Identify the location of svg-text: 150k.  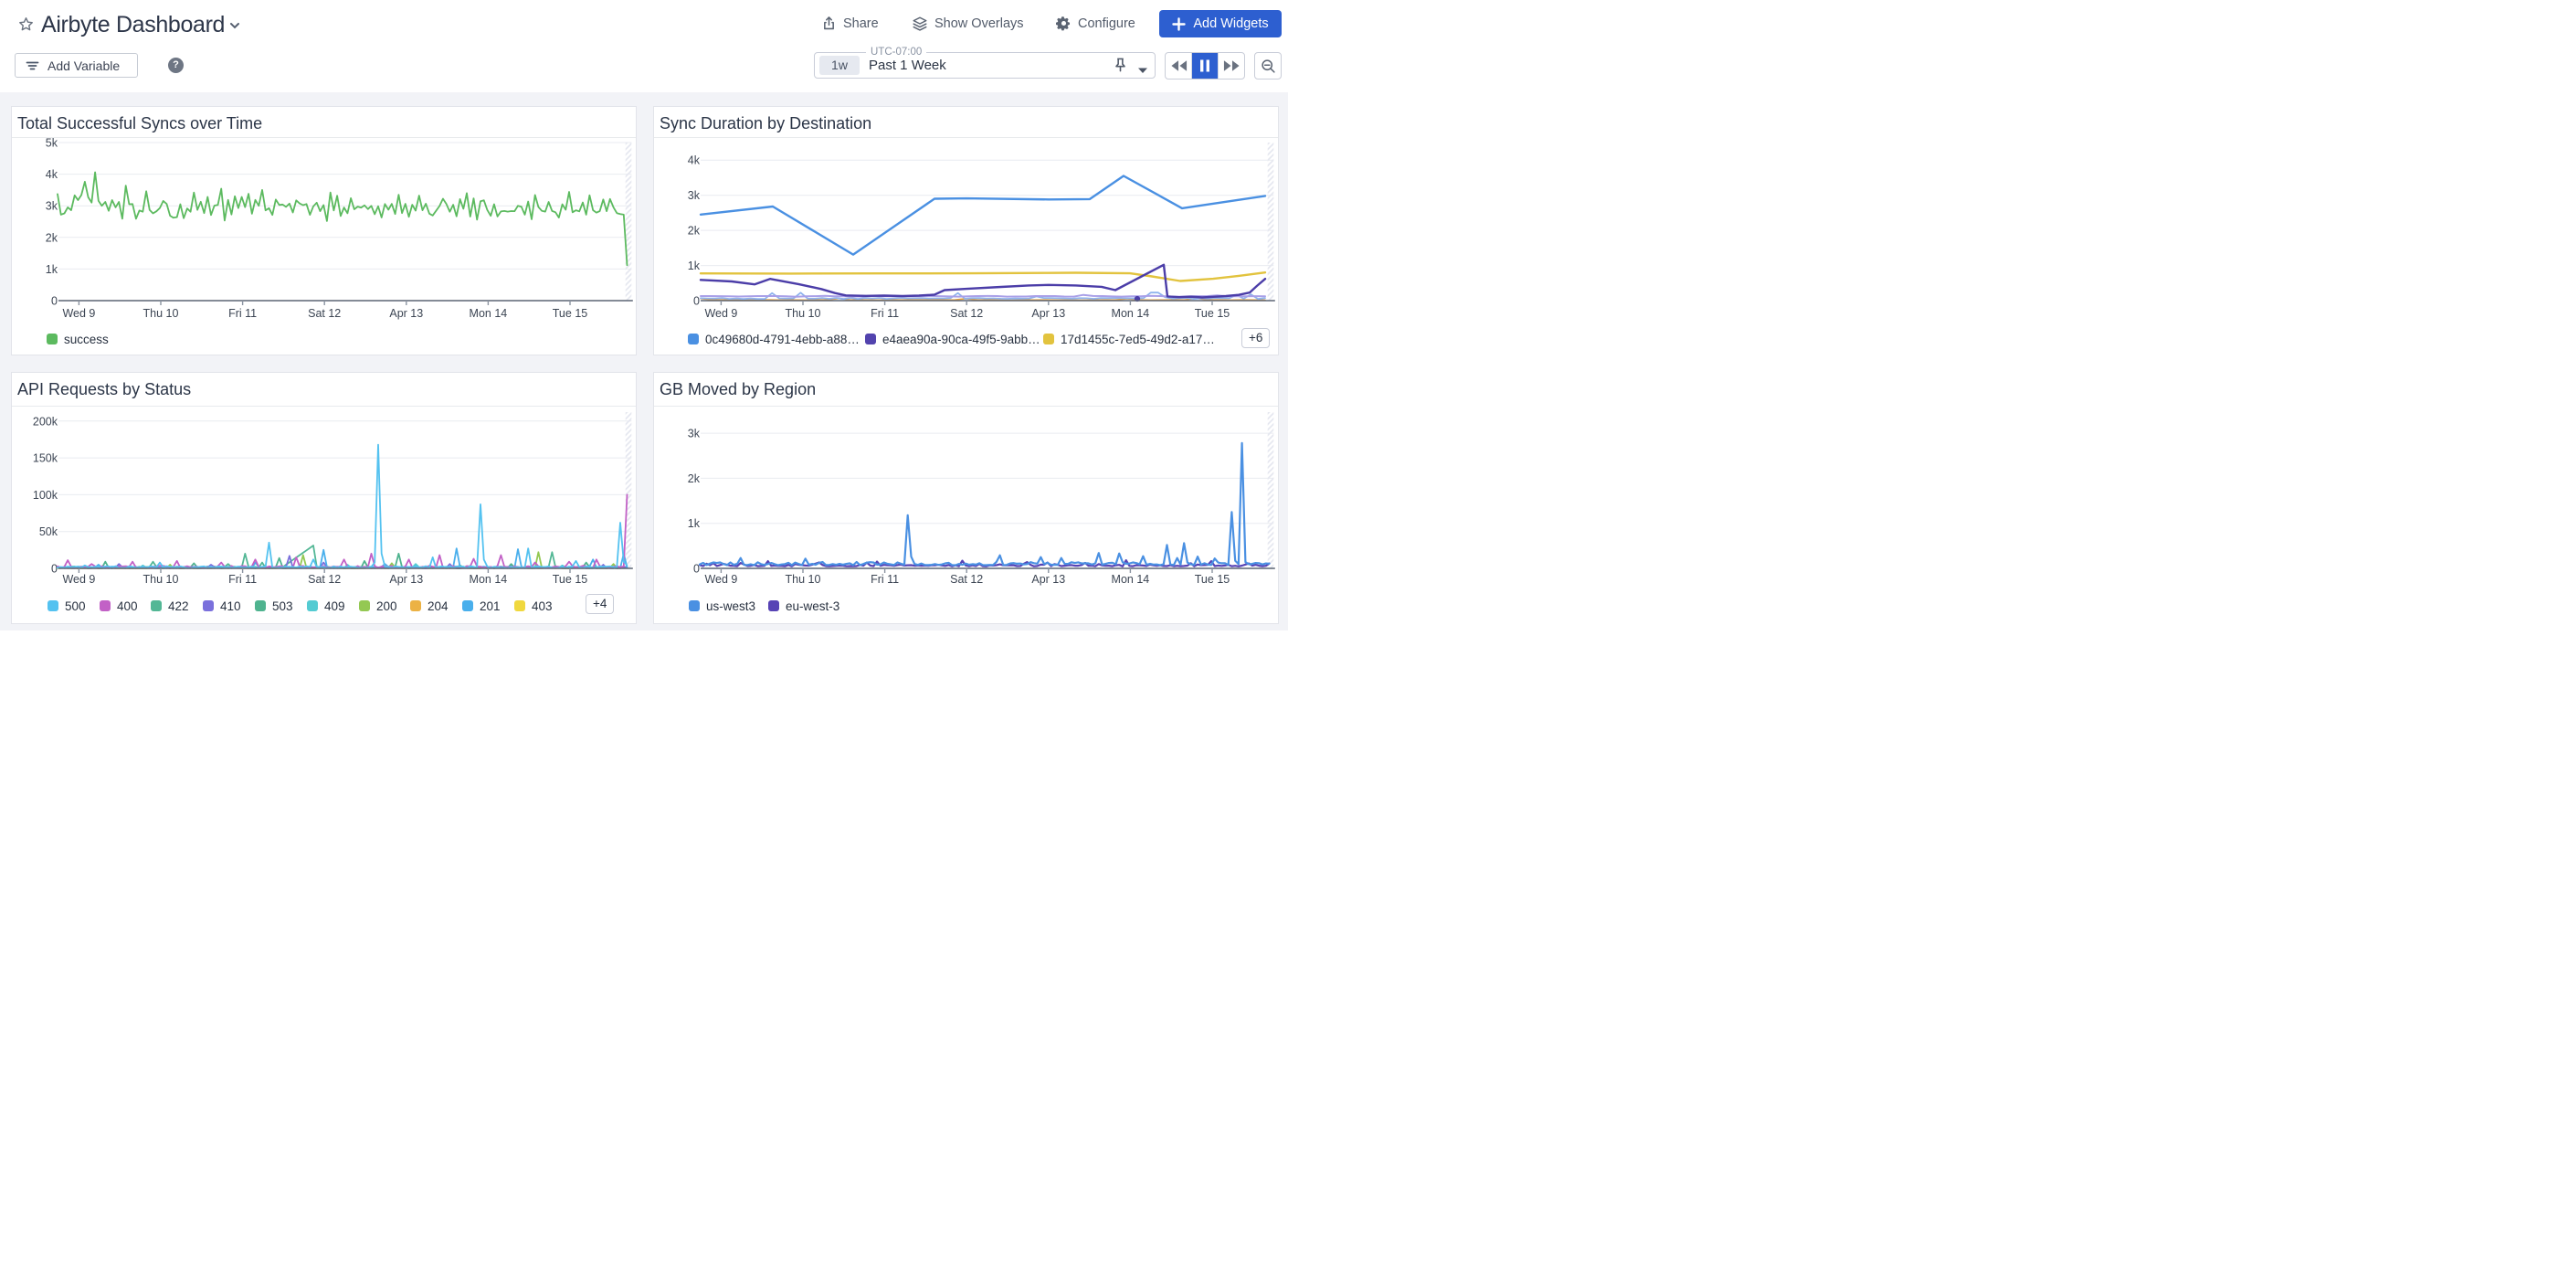
(45, 458).